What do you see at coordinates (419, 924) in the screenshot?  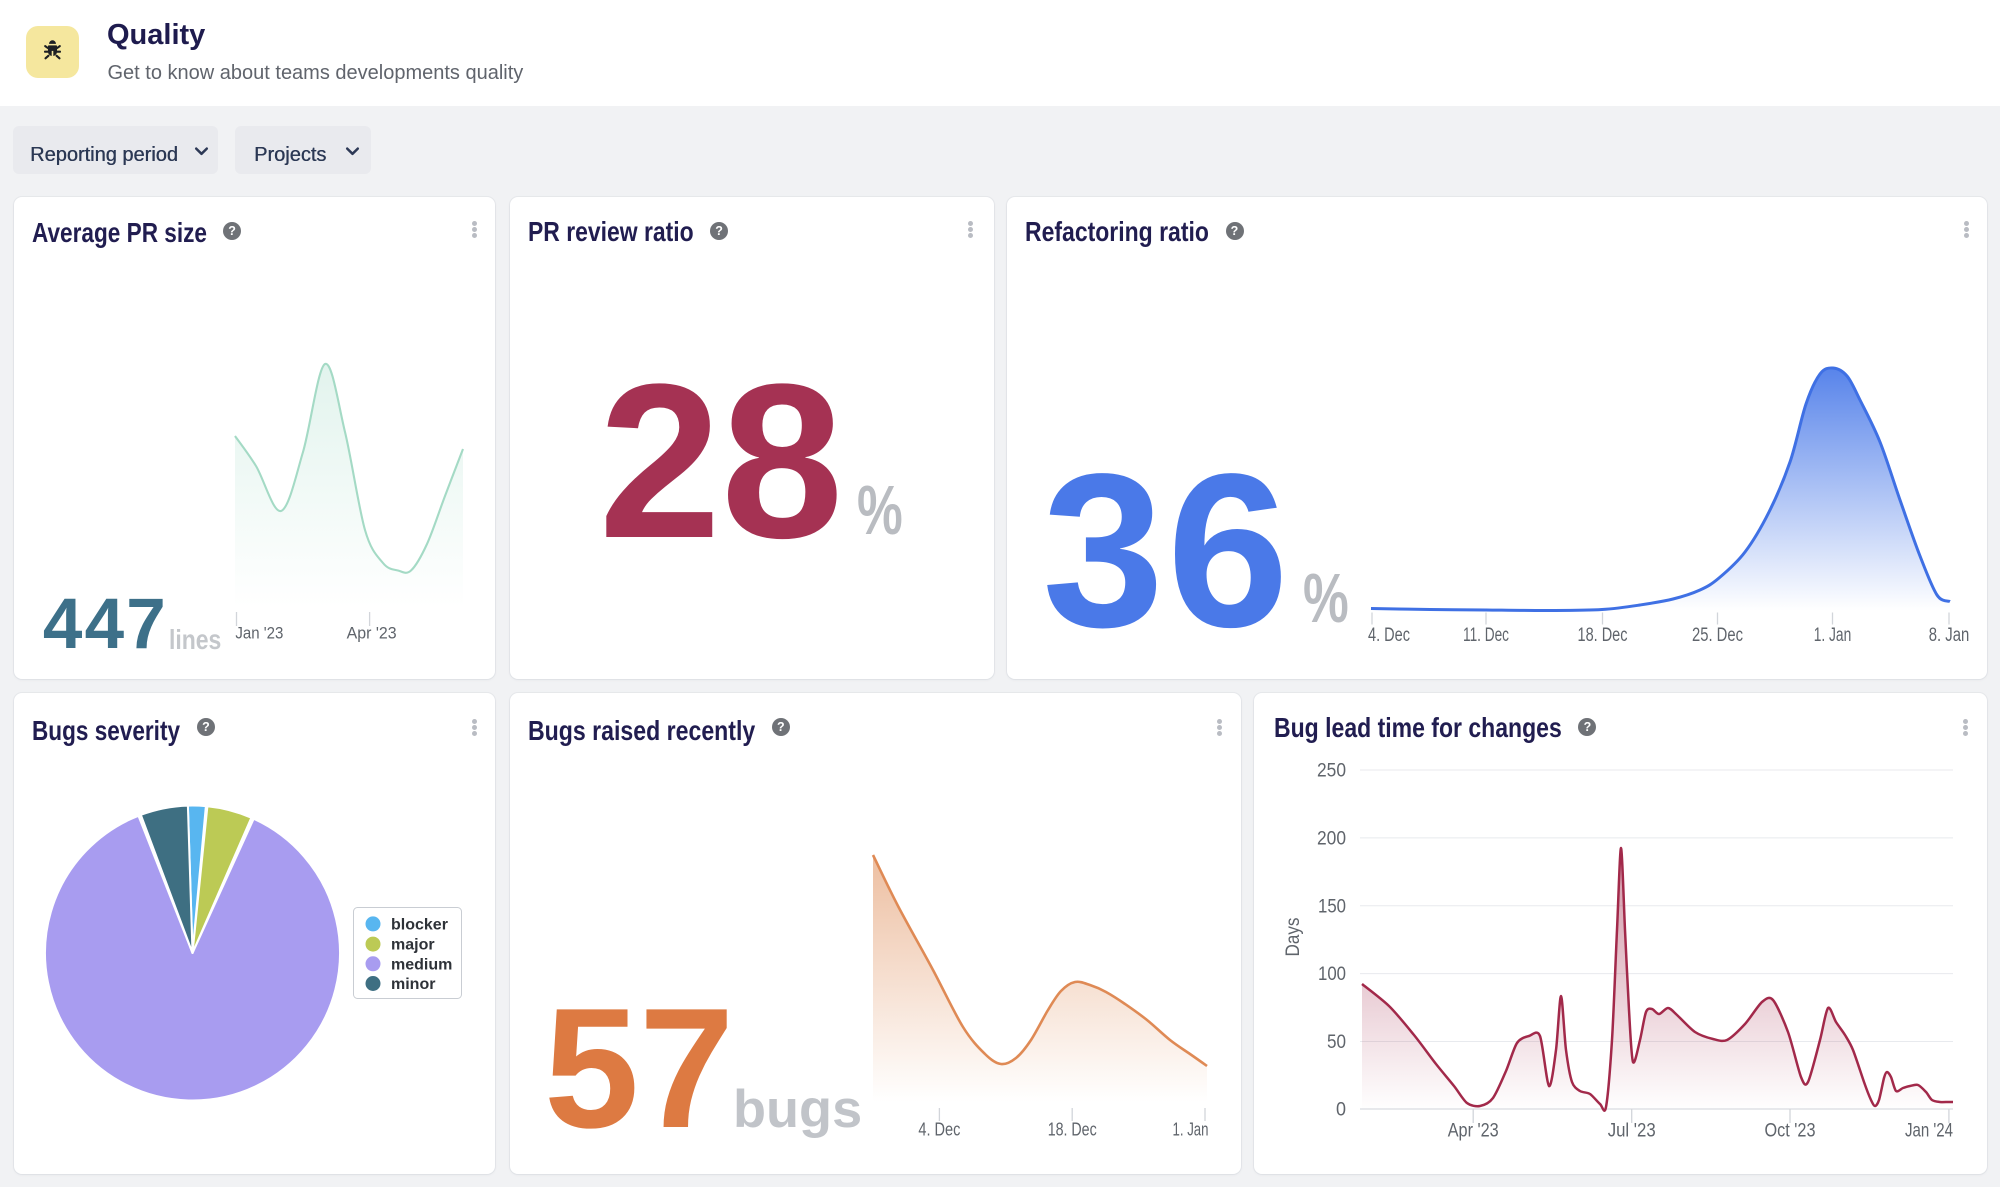 I see `svg-text: blocker` at bounding box center [419, 924].